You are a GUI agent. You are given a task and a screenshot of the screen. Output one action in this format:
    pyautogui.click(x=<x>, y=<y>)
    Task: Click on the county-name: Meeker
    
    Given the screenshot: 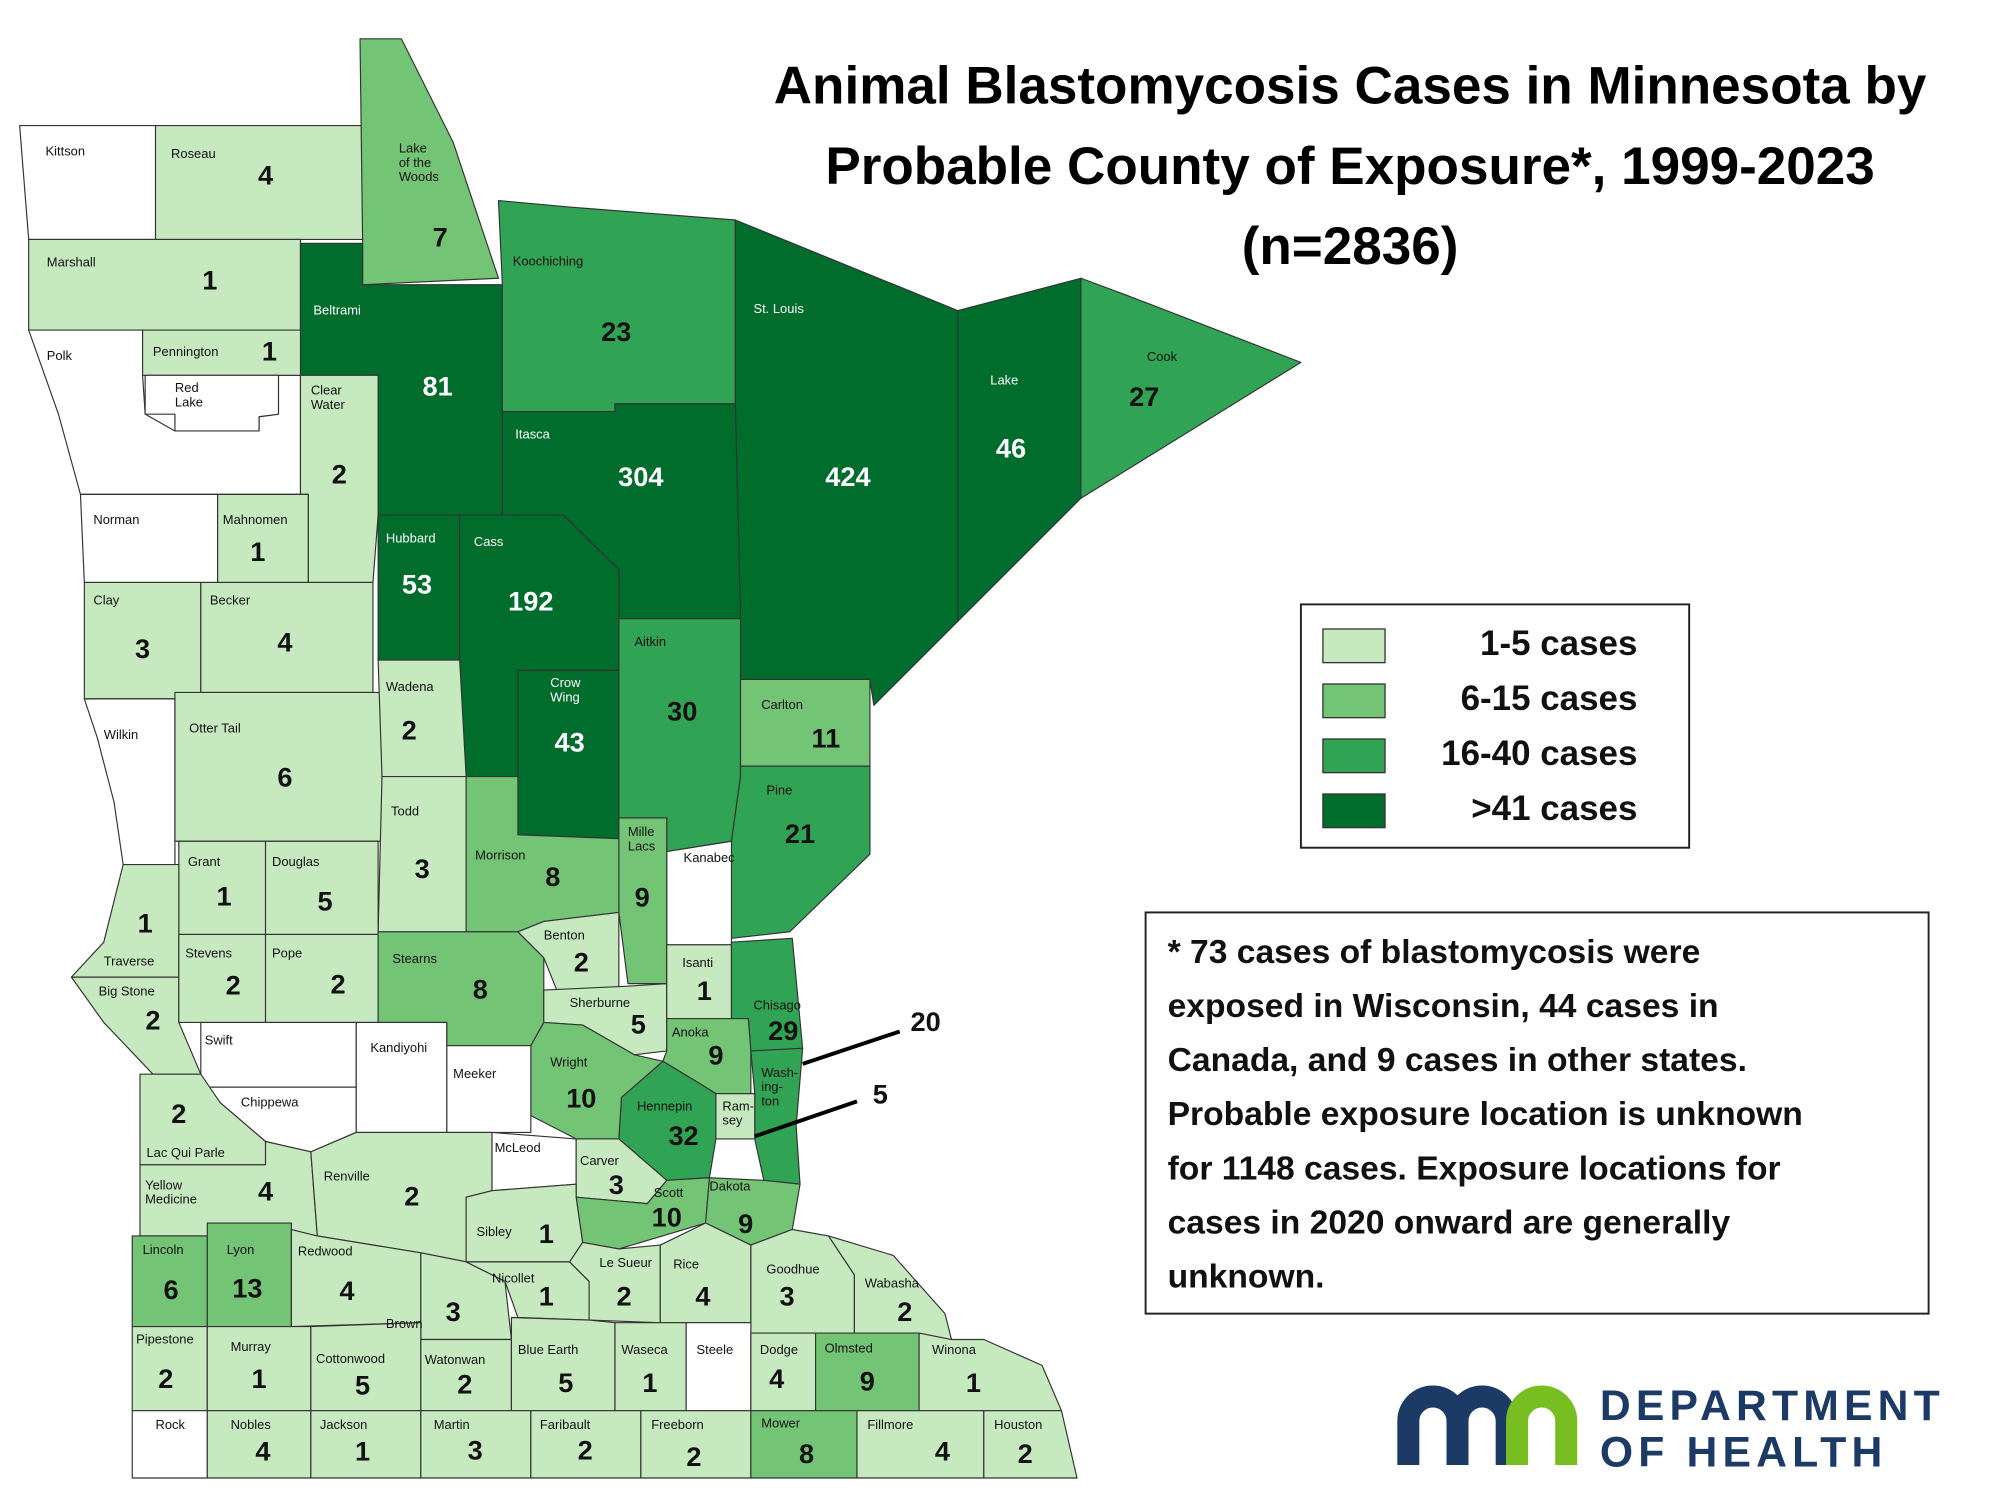 What is the action you would take?
    pyautogui.click(x=475, y=1073)
    